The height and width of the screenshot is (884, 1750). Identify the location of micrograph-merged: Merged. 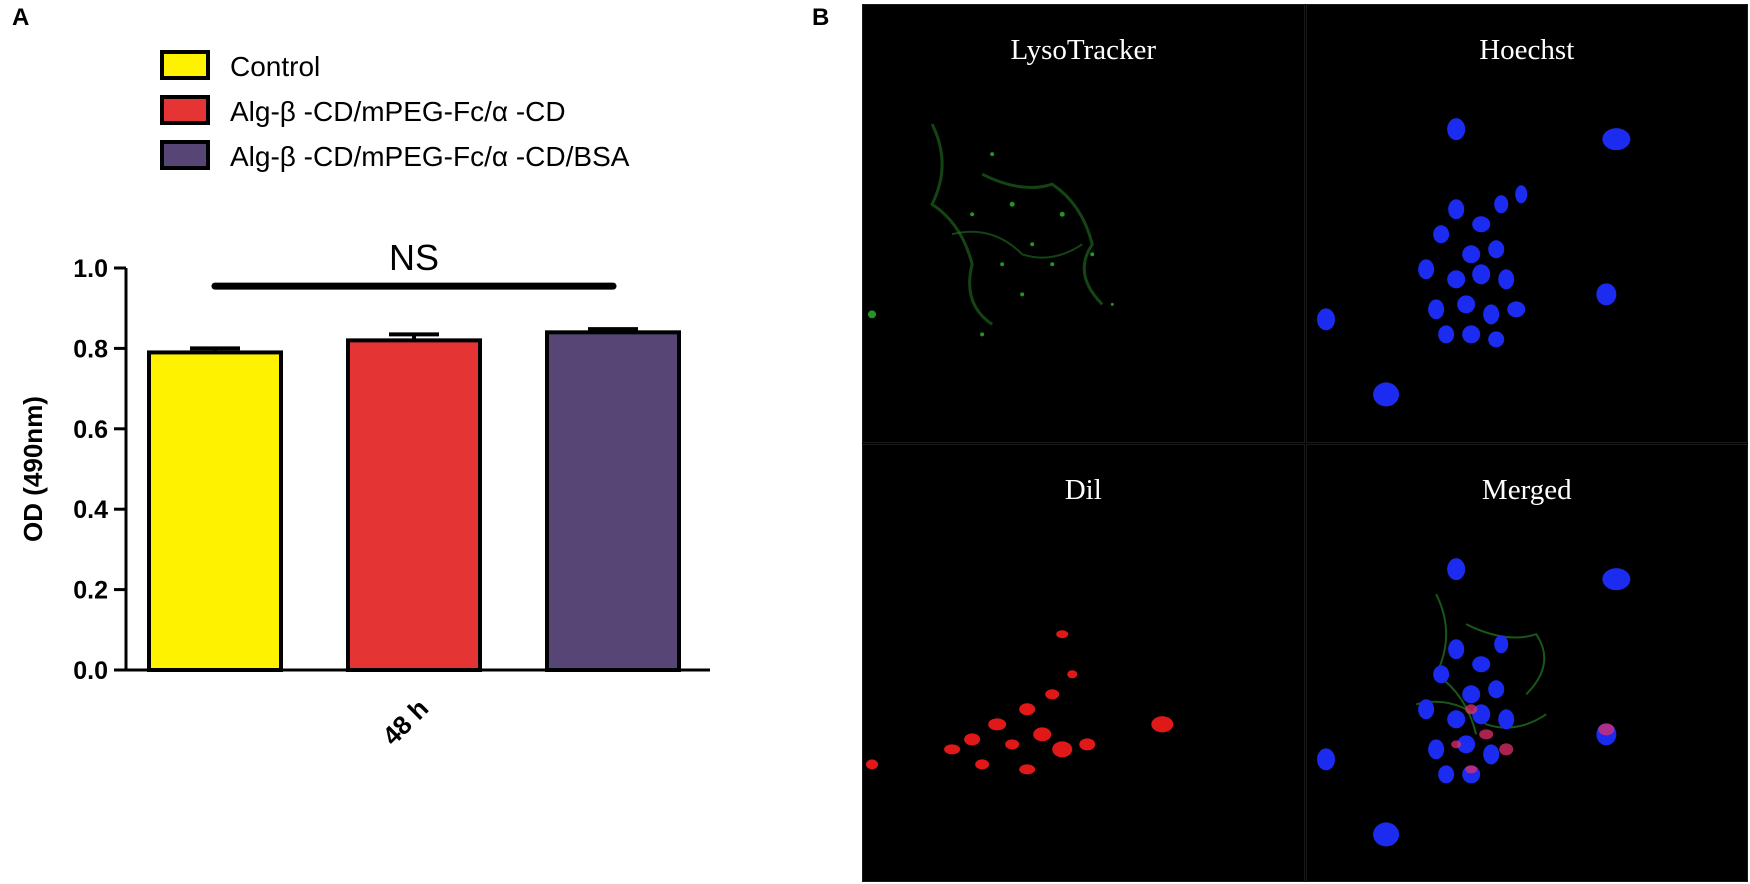
(1526, 662).